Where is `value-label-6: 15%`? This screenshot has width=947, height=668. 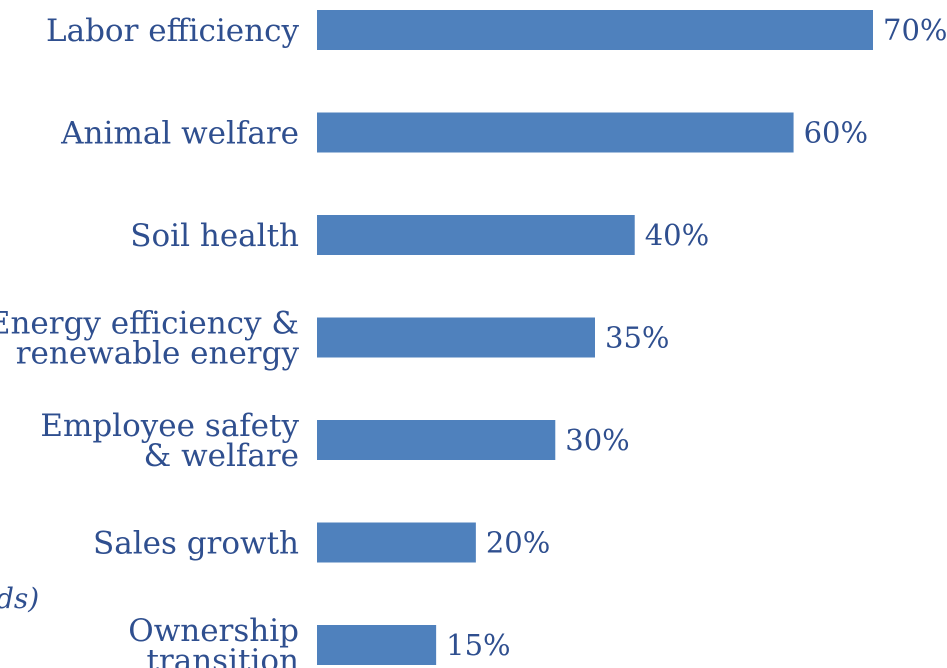 value-label-6: 15% is located at coordinates (478, 645).